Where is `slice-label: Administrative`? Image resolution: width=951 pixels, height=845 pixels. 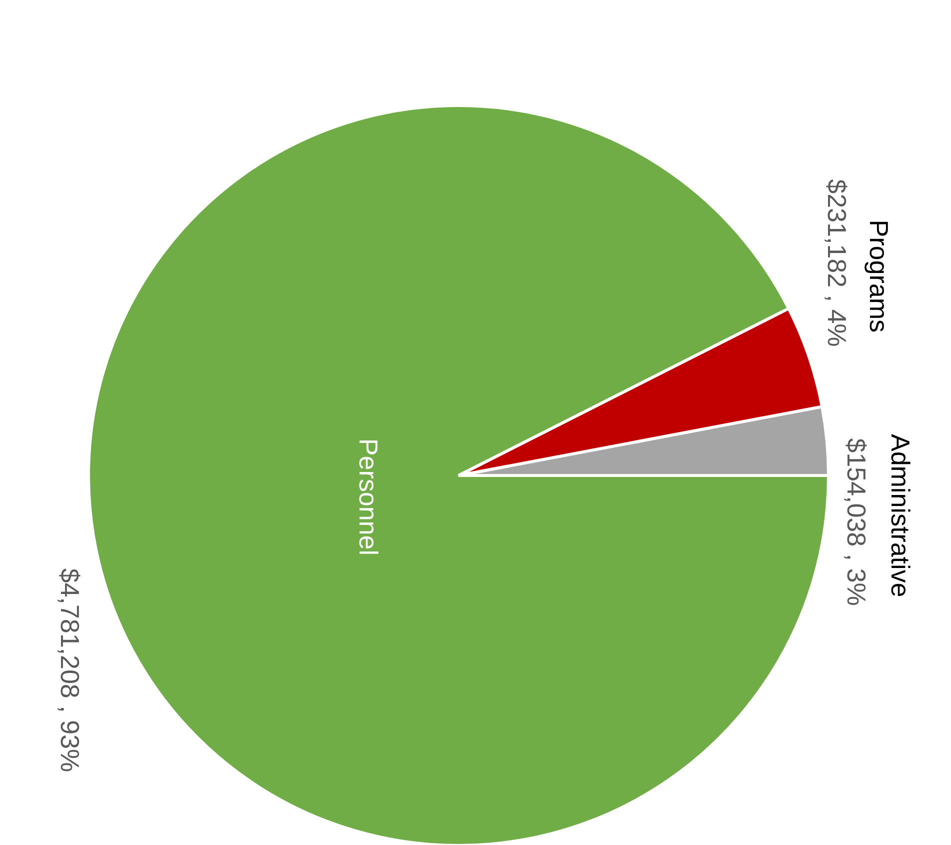
slice-label: Administrative is located at coordinates (901, 516).